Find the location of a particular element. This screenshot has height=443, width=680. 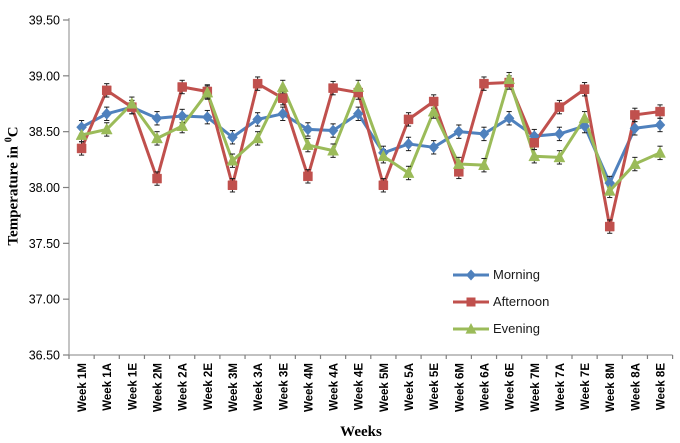

x-category-label: Week 6A is located at coordinates (485, 387).